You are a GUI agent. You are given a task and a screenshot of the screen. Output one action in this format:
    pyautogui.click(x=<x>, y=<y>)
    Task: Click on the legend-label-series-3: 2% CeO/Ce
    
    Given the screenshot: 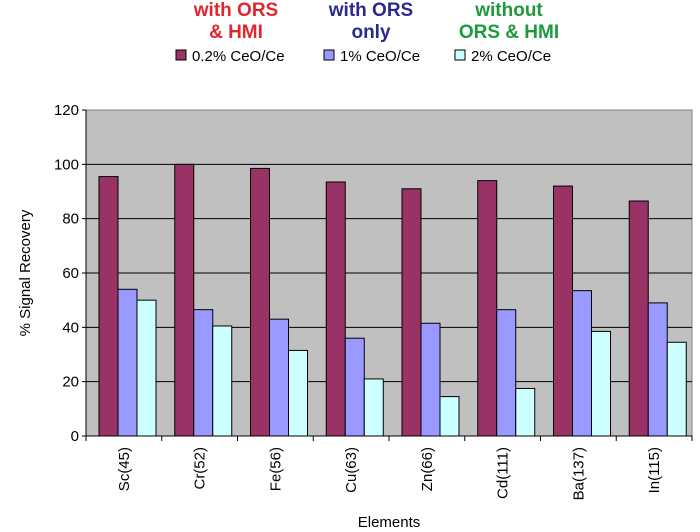 What is the action you would take?
    pyautogui.click(x=511, y=56)
    